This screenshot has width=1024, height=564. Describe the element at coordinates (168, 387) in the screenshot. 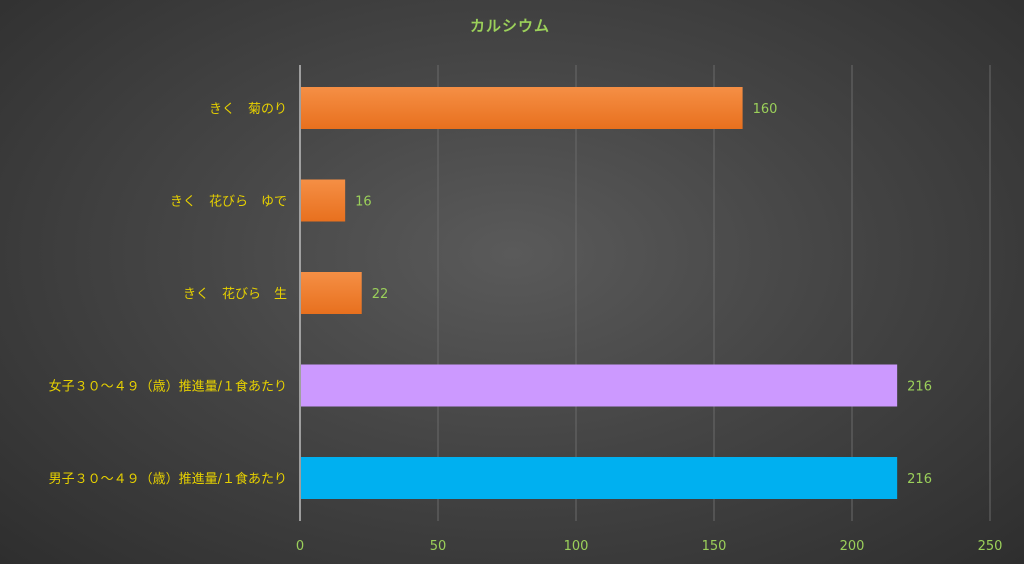

I see `category-label: 女子３０～４９（歳）推進量/１食あたり` at that location.